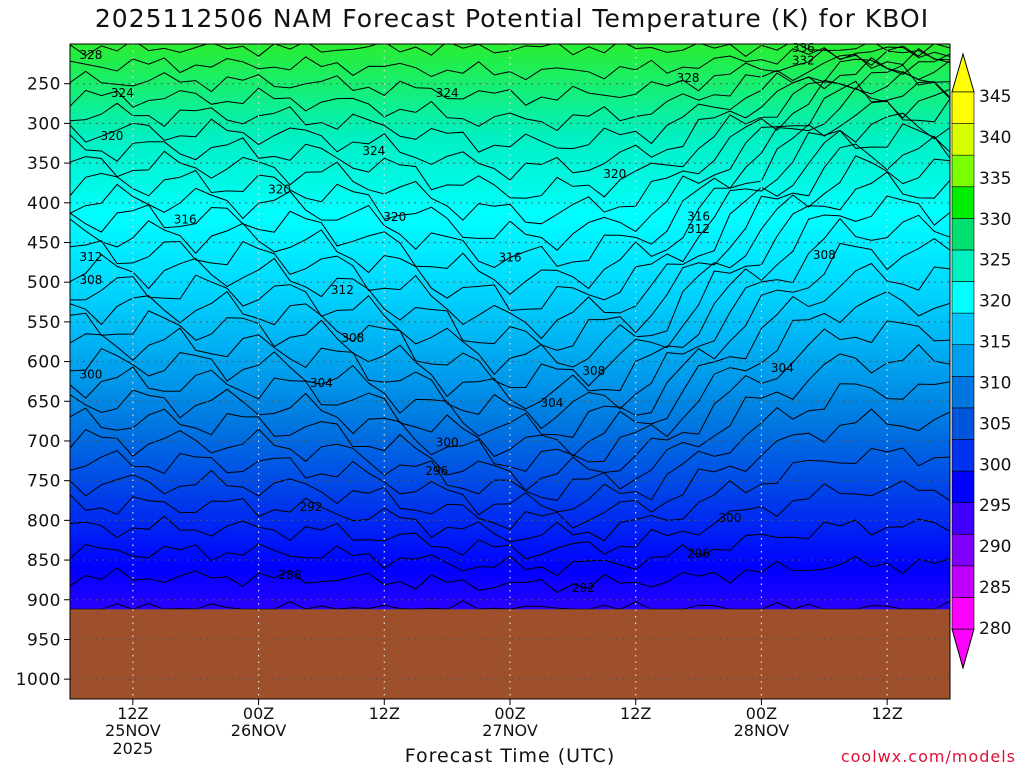 The image size is (1024, 768). I want to click on y-tick-label: 950, so click(44, 640).